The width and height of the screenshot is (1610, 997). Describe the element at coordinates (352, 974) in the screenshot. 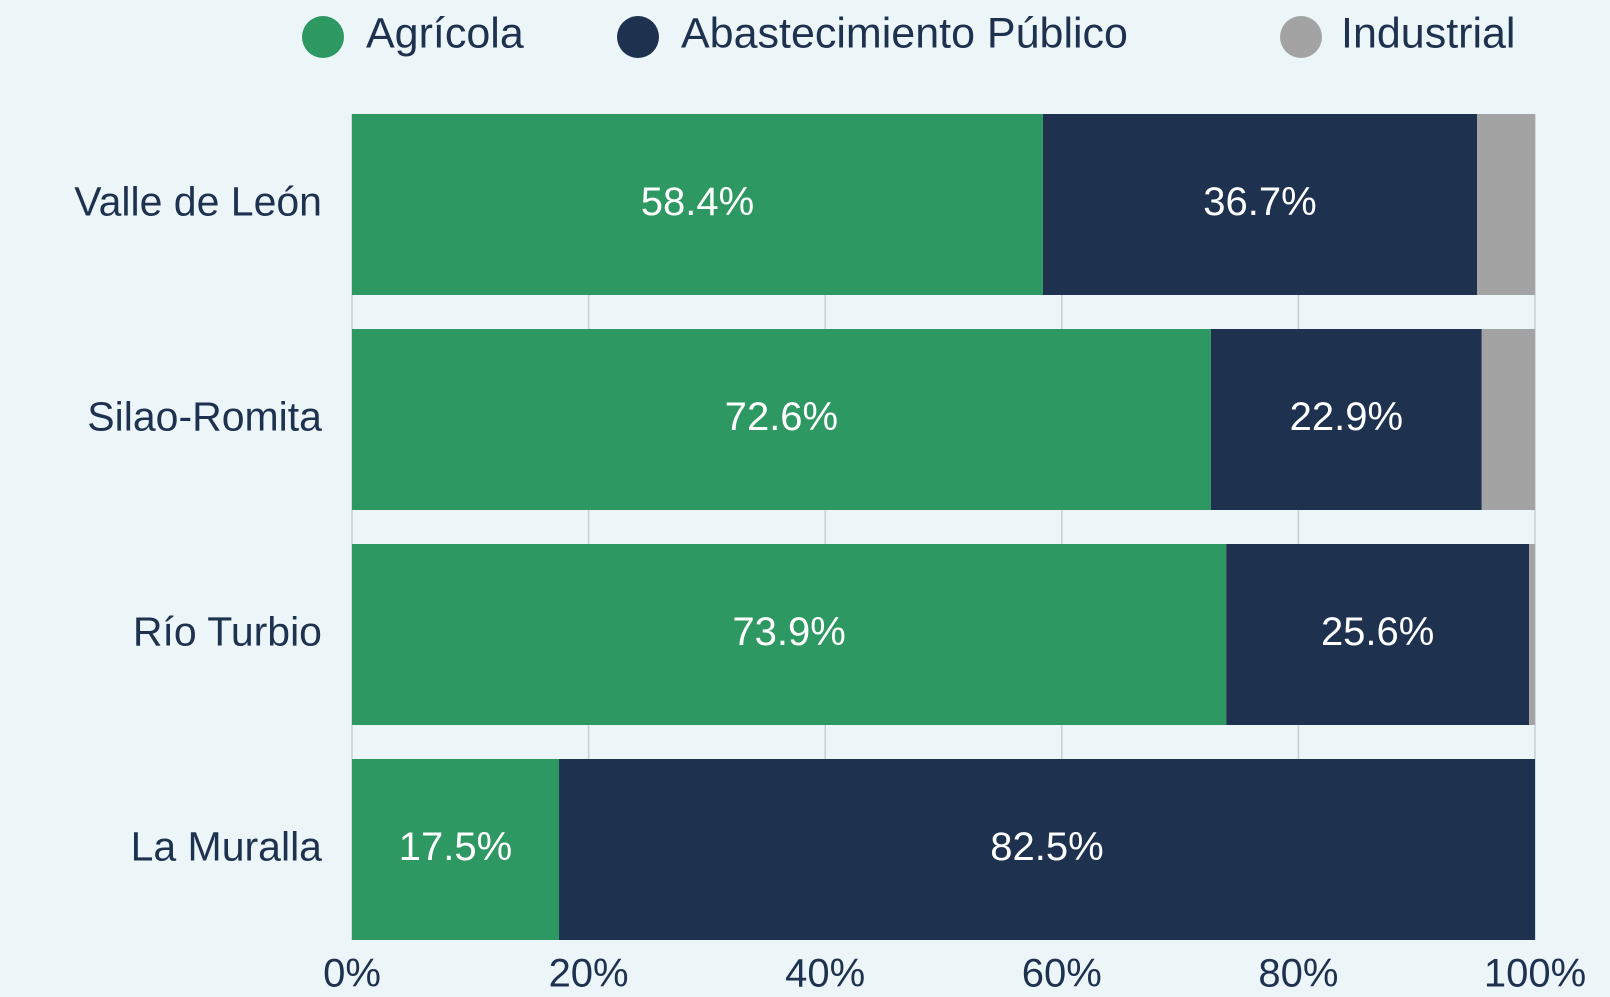

I see `x-tick-label: 0%` at that location.